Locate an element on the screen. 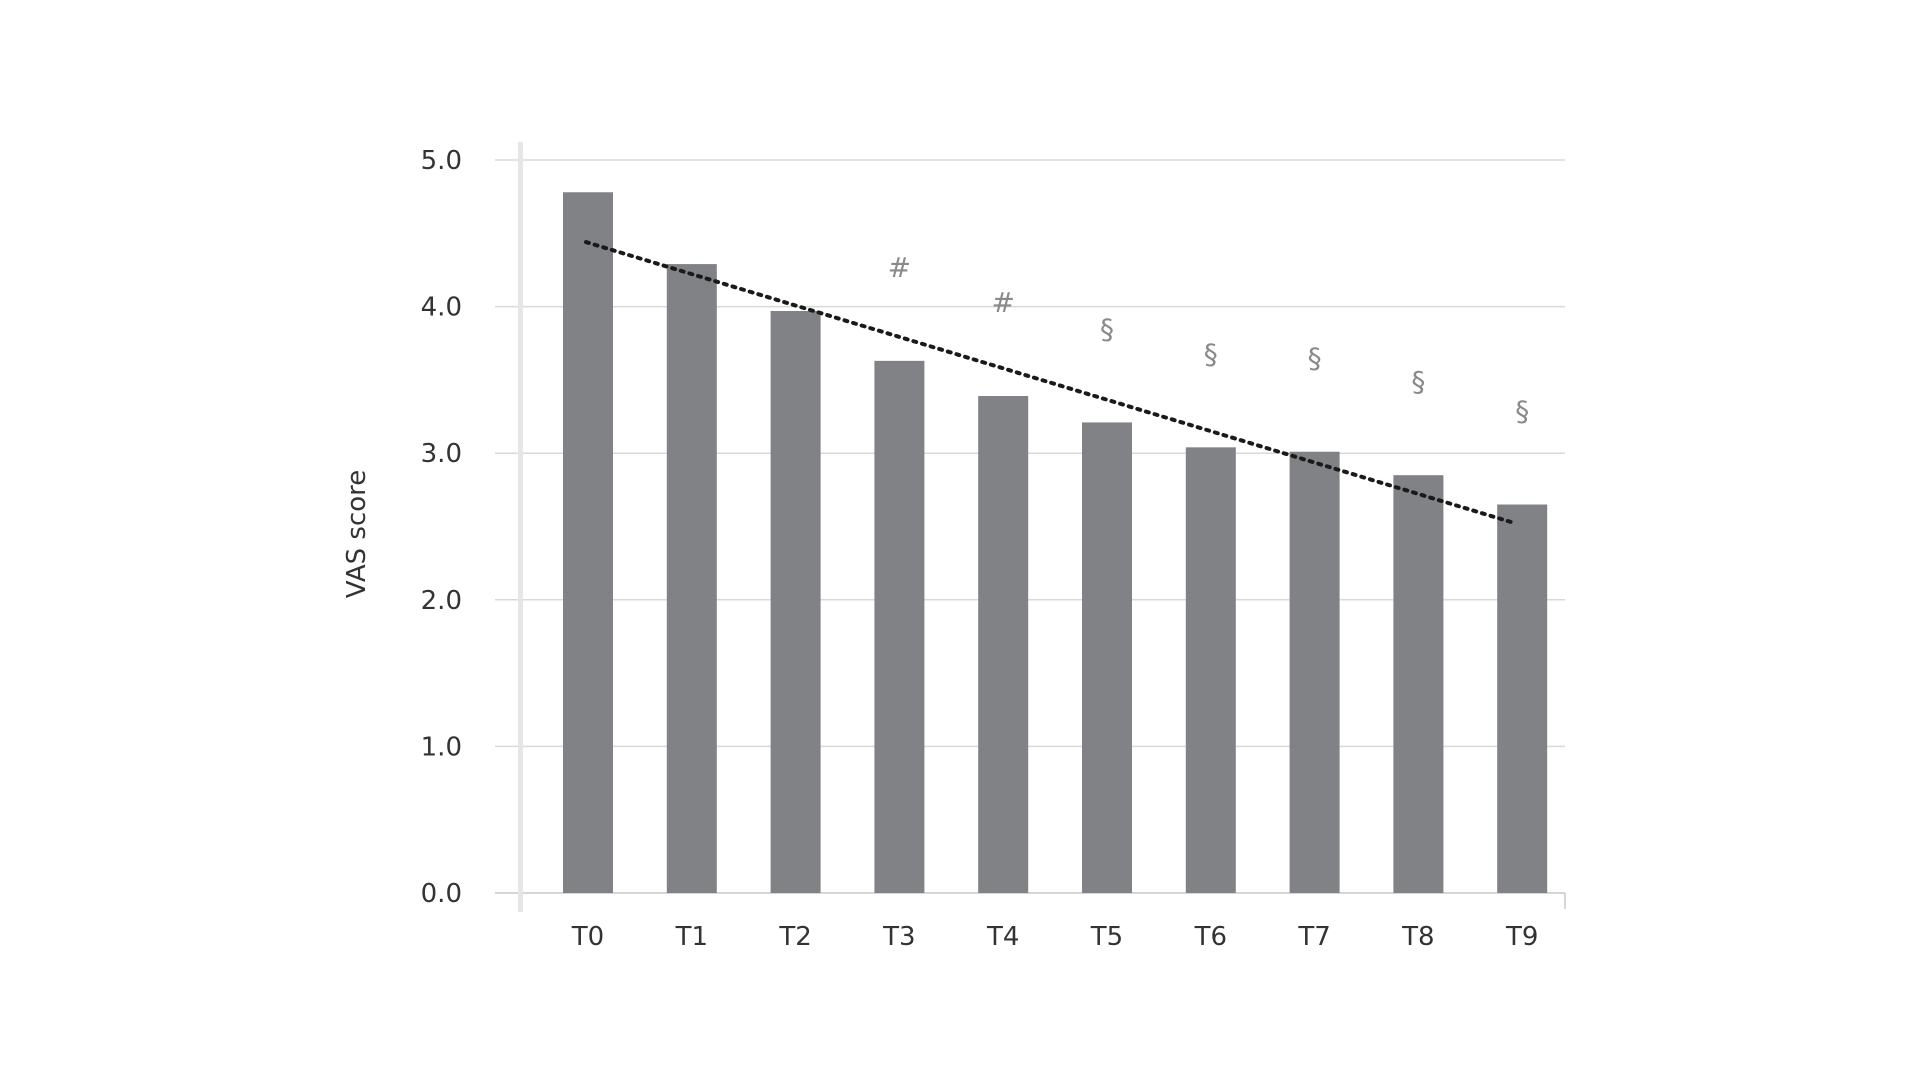 Image resolution: width=1920 pixels, height=1080 pixels. bar-T3 is located at coordinates (899, 626).